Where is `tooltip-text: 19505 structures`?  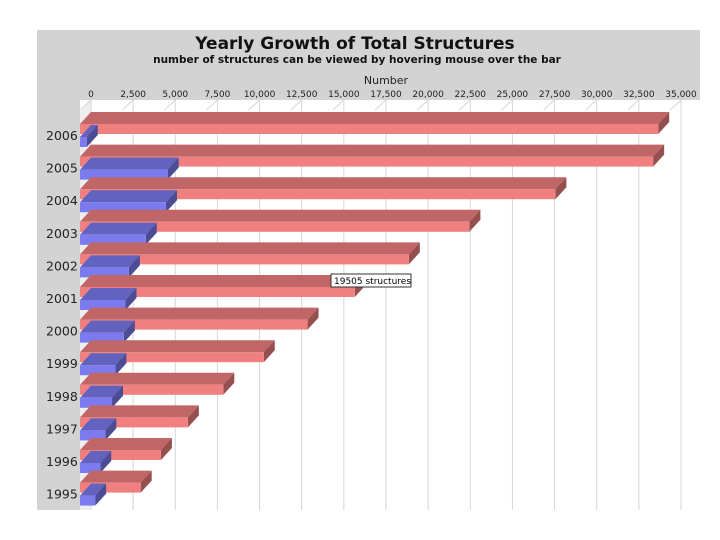
tooltip-text: 19505 structures is located at coordinates (372, 282).